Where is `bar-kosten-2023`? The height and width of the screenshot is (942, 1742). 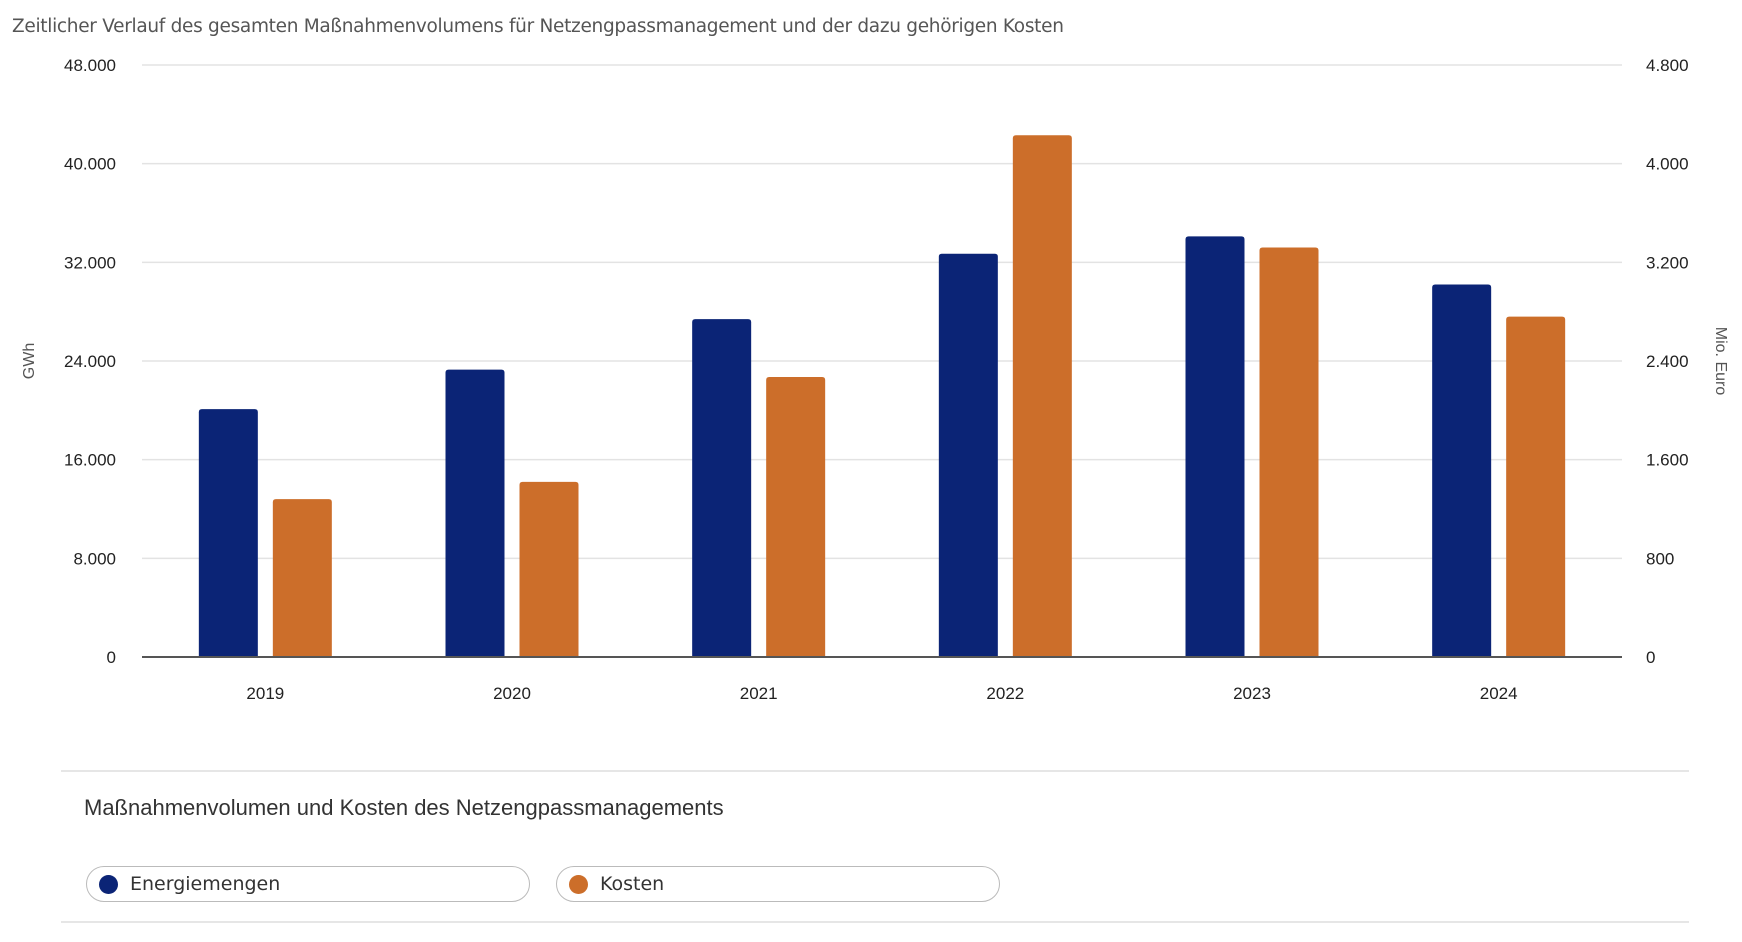
bar-kosten-2023 is located at coordinates (1289, 452).